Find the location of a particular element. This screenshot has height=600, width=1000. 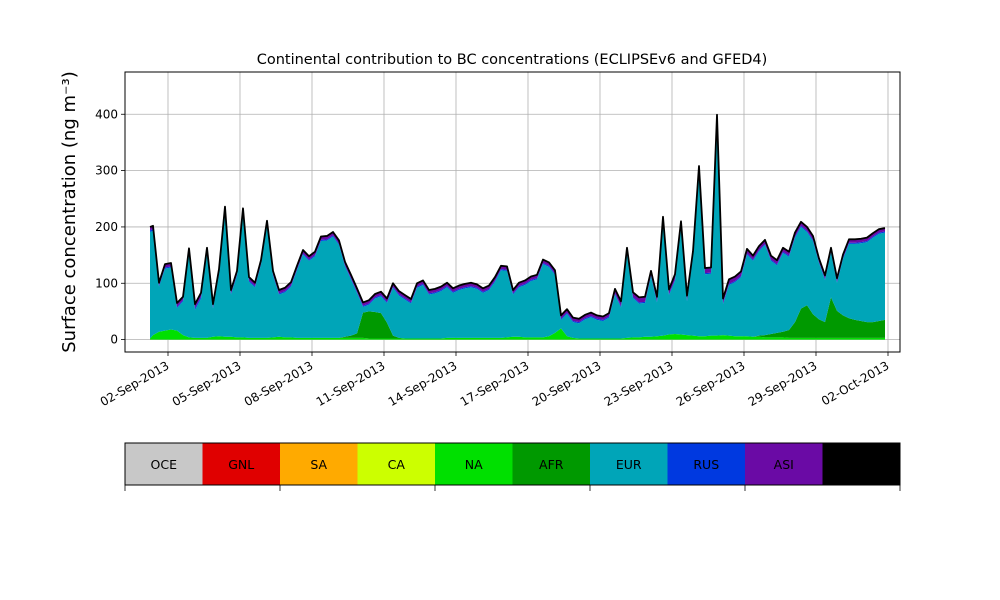

legend-item-asi: ASI is located at coordinates (784, 464).